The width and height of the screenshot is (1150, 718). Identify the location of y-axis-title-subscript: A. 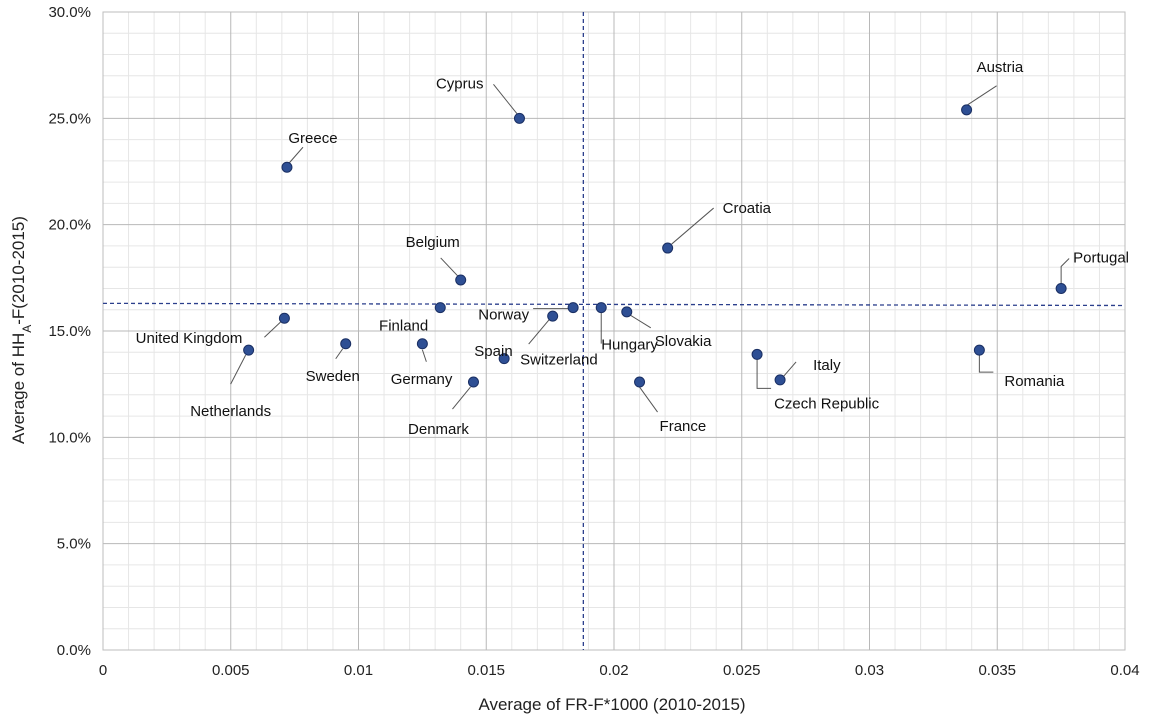
(27, 329).